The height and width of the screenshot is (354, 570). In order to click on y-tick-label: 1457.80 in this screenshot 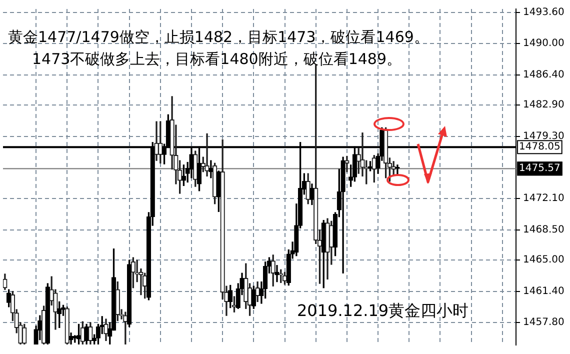, I will do `click(543, 322)`.